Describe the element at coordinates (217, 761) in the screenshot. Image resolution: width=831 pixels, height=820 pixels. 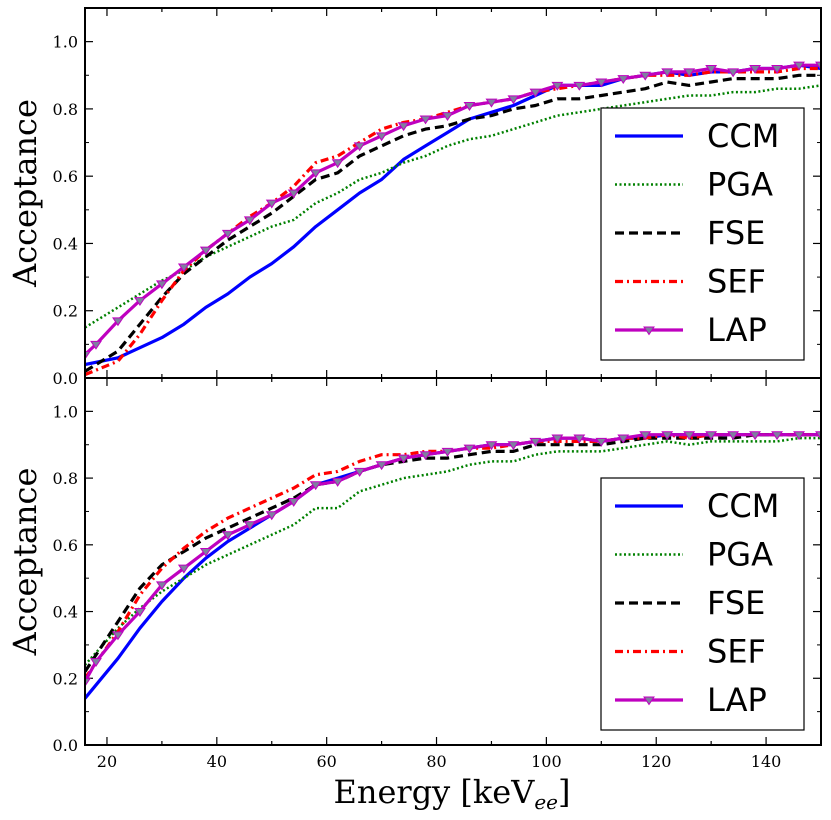
I see `x-tick-label: 40` at that location.